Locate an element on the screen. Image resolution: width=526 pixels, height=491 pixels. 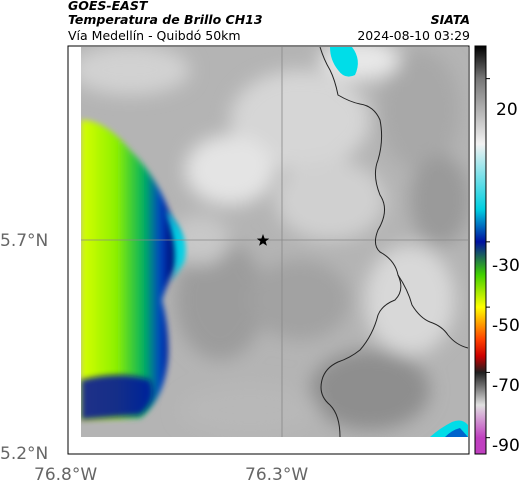
colorbar-label: -90 is located at coordinates (506, 446).